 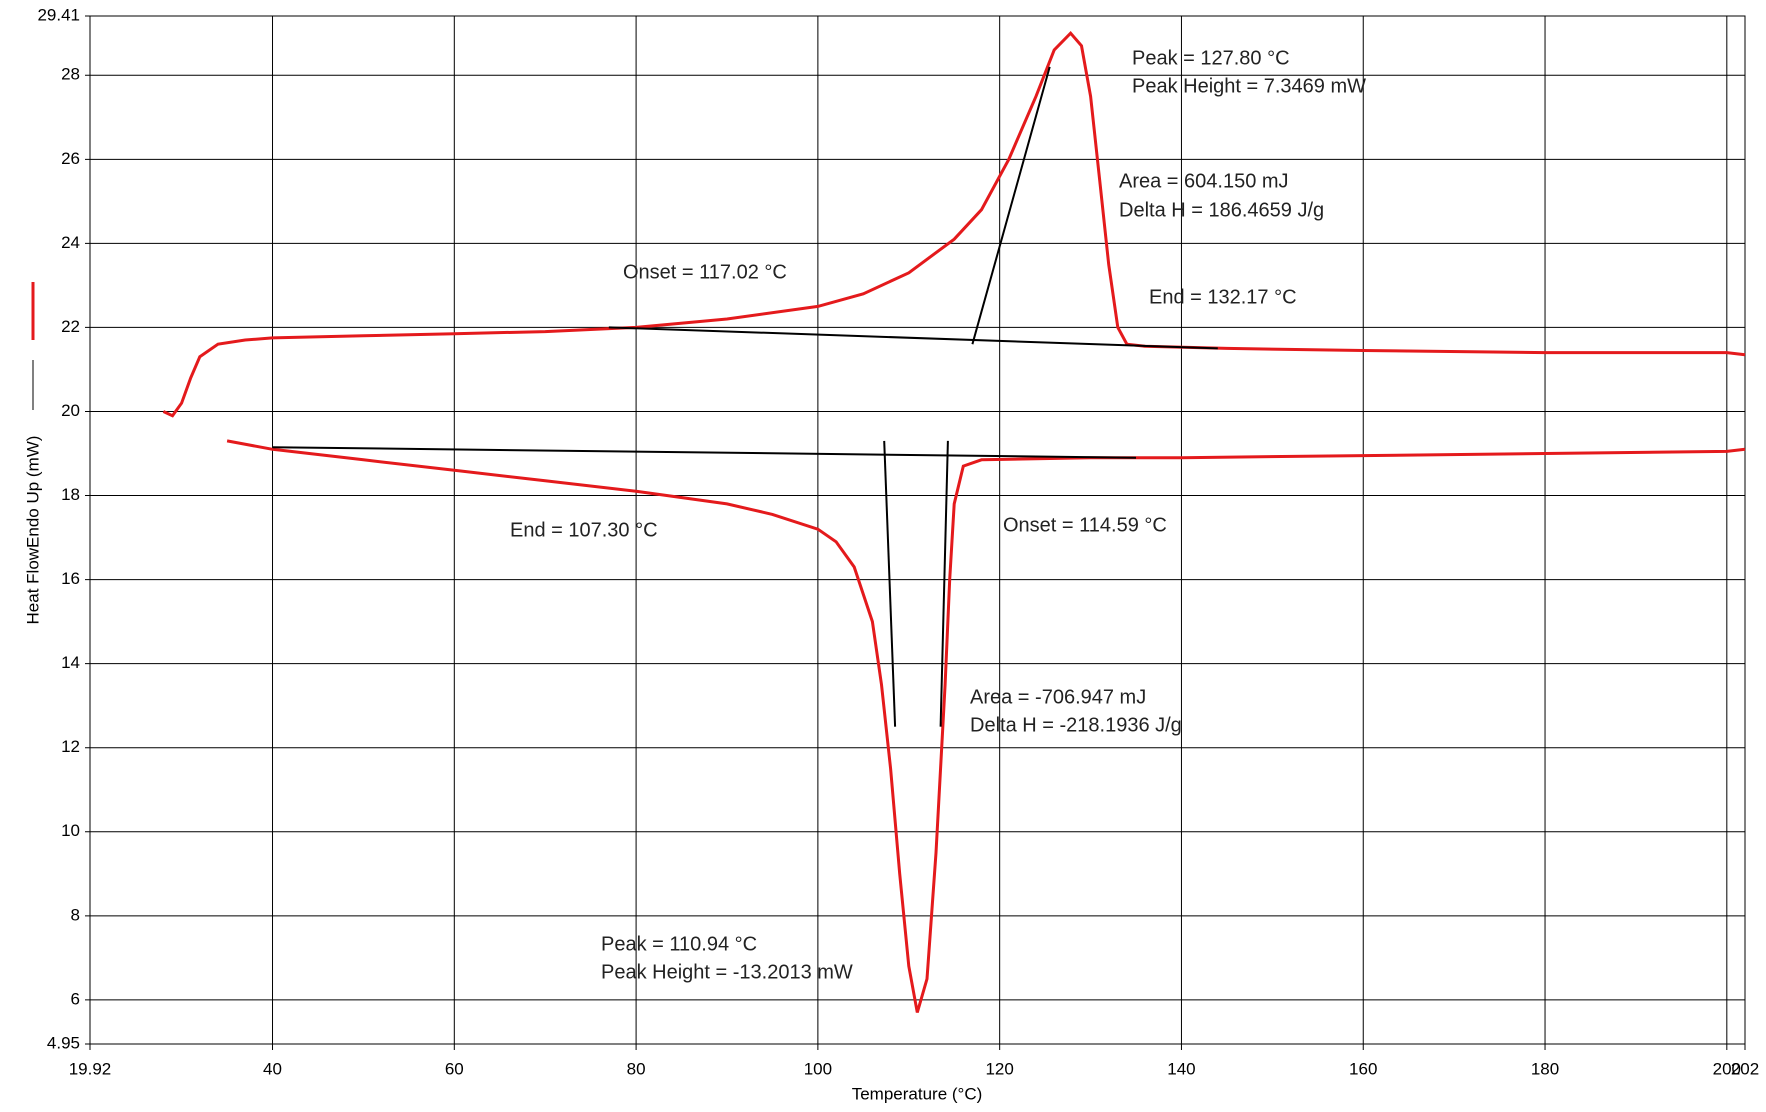 What do you see at coordinates (70, 326) in the screenshot?
I see `y-tick-label: 22` at bounding box center [70, 326].